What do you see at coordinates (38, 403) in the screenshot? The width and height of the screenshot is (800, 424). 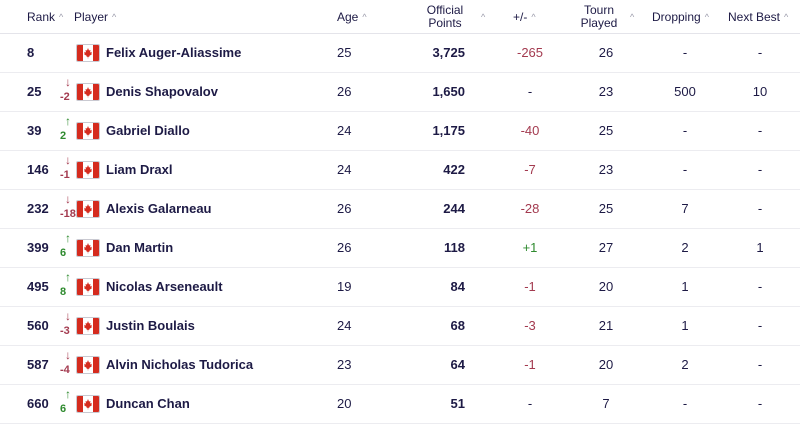 I see `rank-value: 660` at bounding box center [38, 403].